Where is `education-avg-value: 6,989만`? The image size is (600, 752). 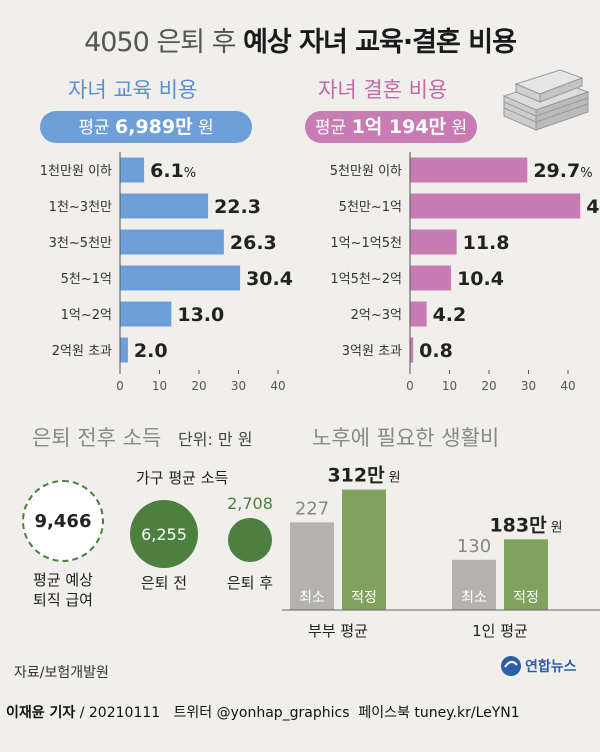 education-avg-value: 6,989만 is located at coordinates (154, 127).